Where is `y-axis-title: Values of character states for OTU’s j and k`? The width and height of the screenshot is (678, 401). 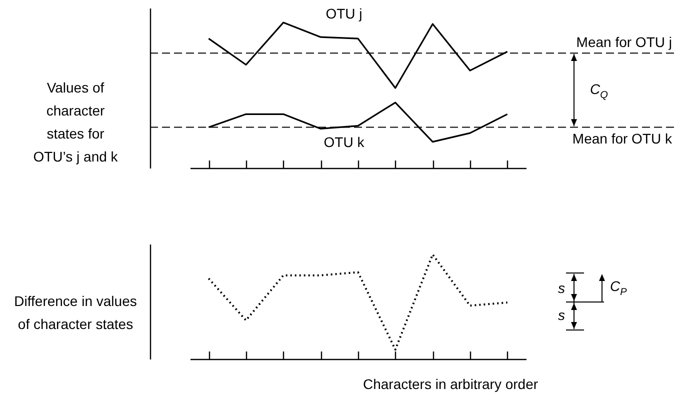
y-axis-title: Values of character states for OTU’s j and k is located at coordinates (76, 122).